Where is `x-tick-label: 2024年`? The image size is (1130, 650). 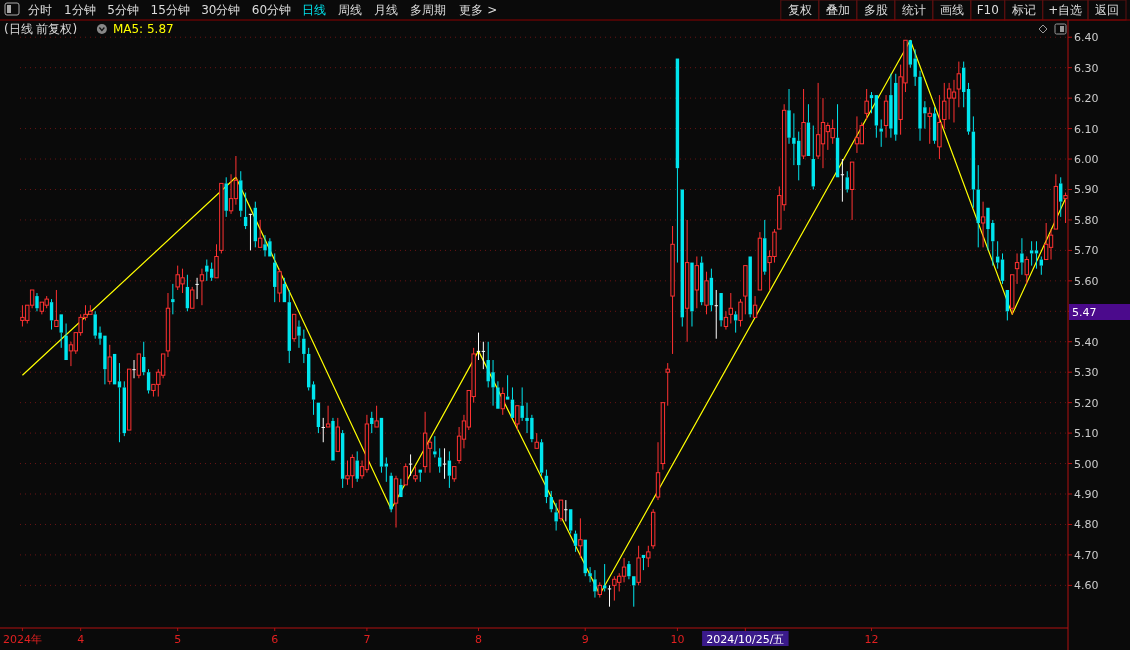 x-tick-label: 2024年 is located at coordinates (22, 639).